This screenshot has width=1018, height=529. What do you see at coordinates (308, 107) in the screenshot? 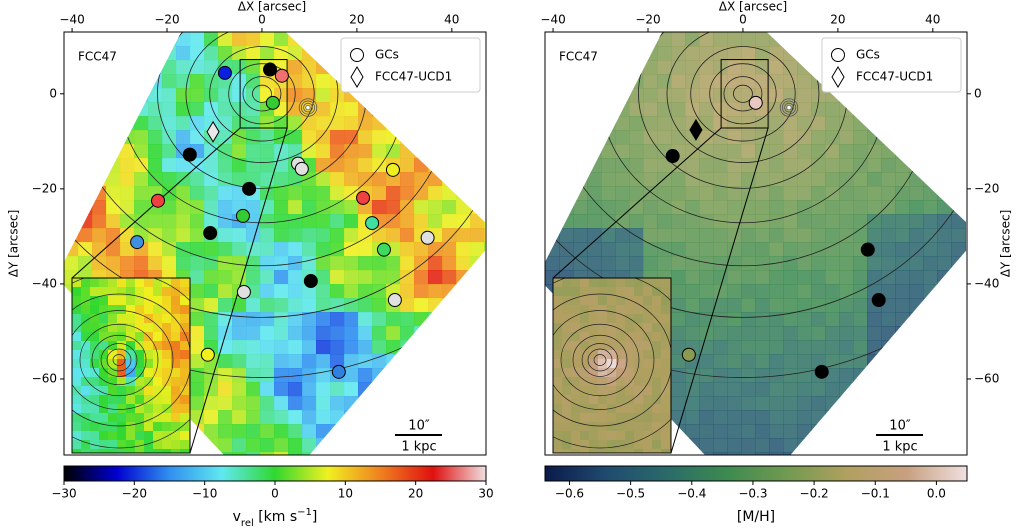
I see `companion-contour` at bounding box center [308, 107].